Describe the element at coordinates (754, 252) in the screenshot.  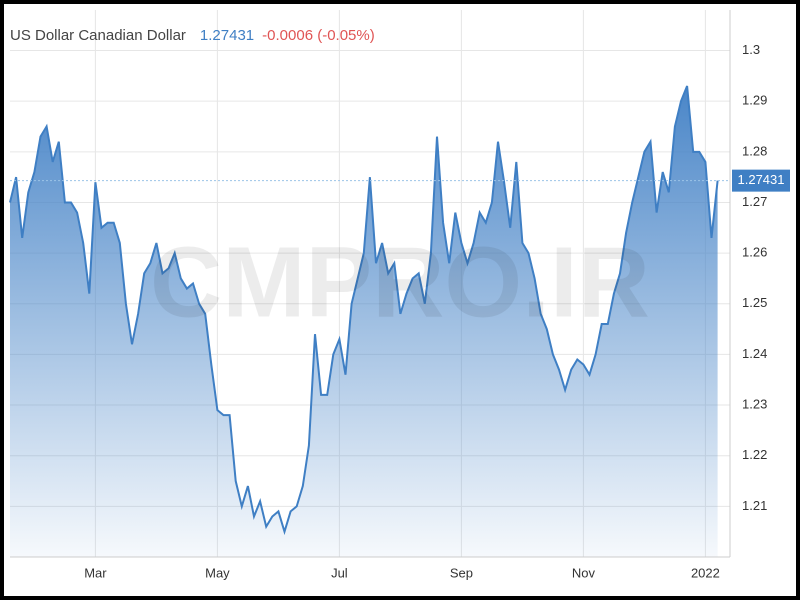
I see `y-tick-label: 1.26` at that location.